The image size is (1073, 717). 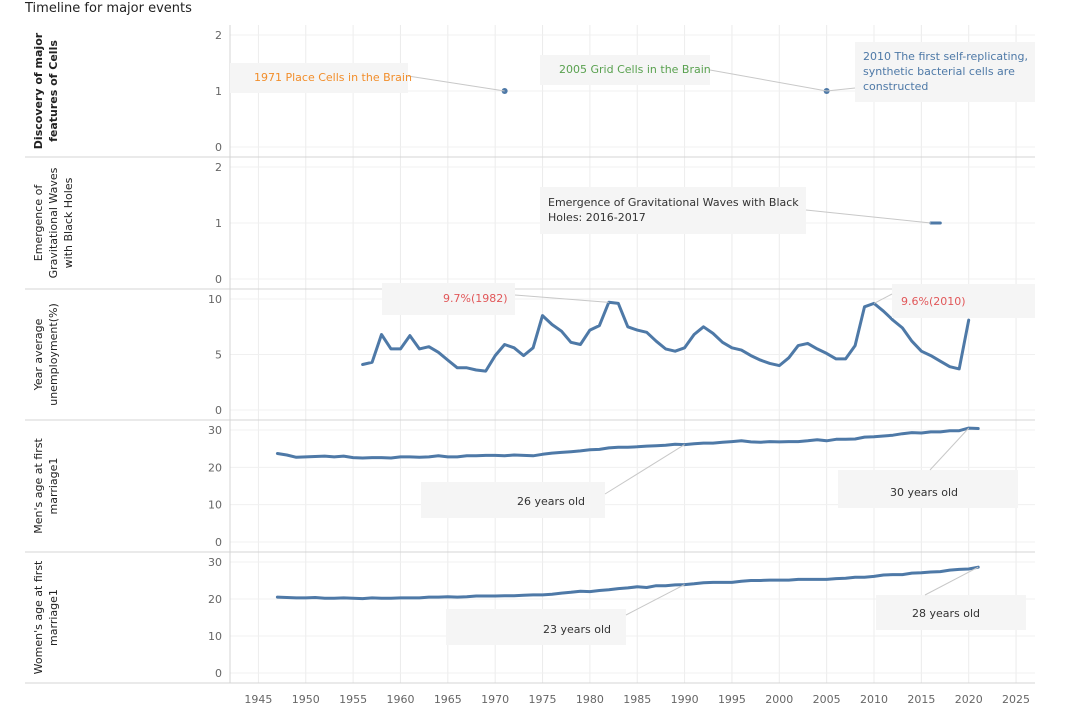 What do you see at coordinates (1016, 699) in the screenshot?
I see `x-tick-label: 2025` at bounding box center [1016, 699].